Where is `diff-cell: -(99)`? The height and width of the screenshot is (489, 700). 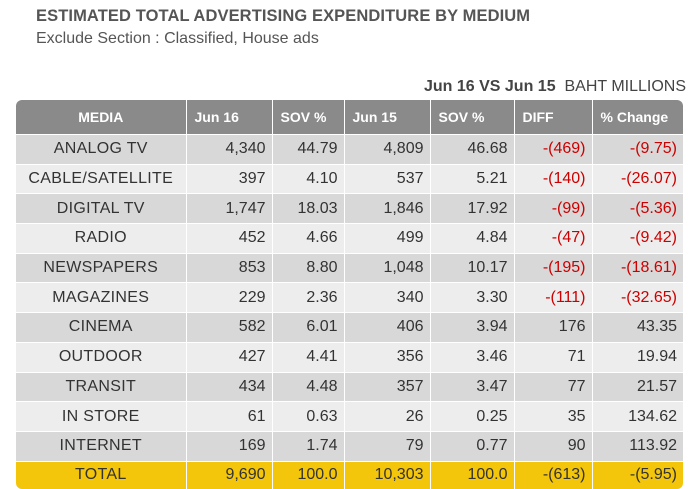 diff-cell: -(99) is located at coordinates (553, 208).